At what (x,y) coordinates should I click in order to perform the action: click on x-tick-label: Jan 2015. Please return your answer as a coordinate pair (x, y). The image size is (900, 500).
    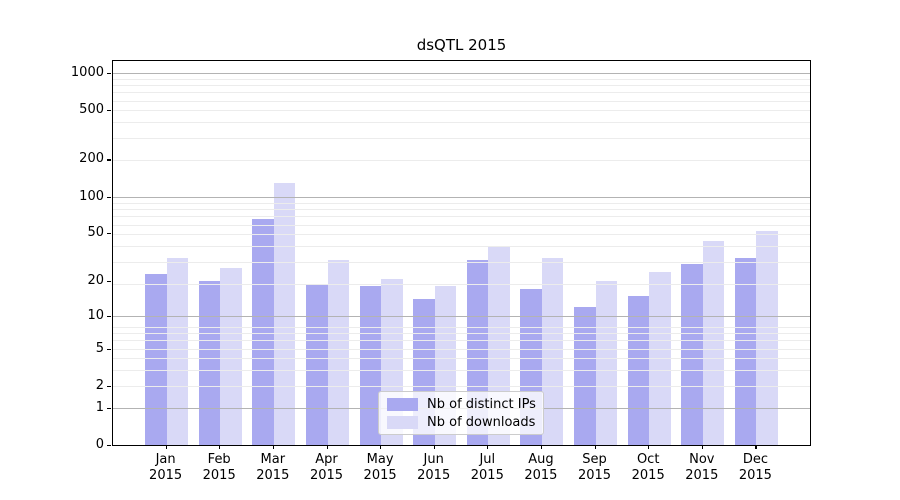
    Looking at the image, I should click on (166, 467).